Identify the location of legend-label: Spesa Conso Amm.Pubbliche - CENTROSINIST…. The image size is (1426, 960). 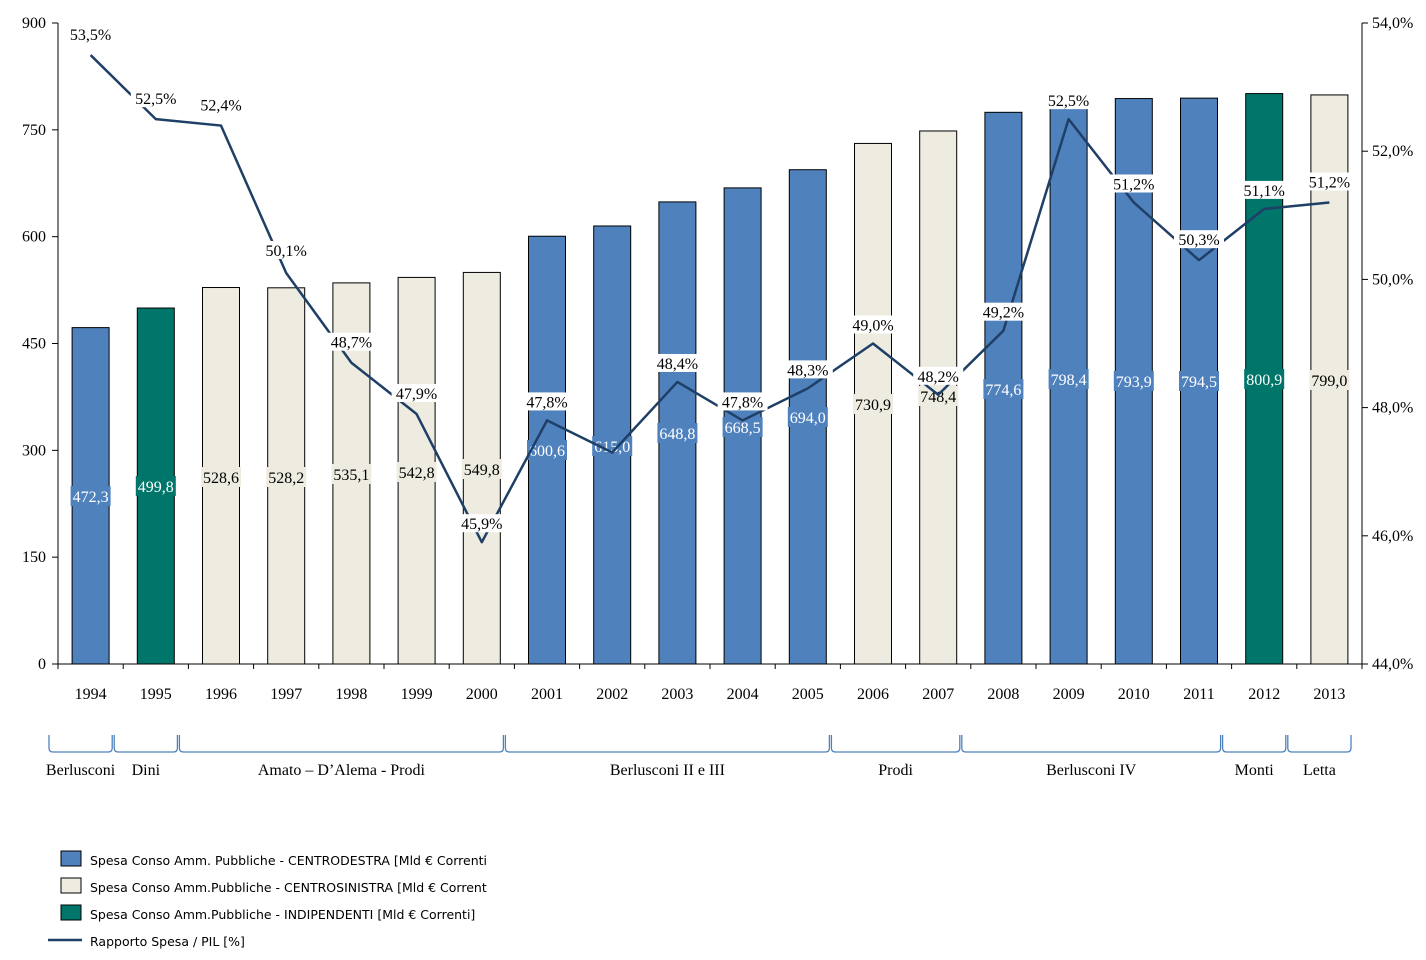
(288, 887).